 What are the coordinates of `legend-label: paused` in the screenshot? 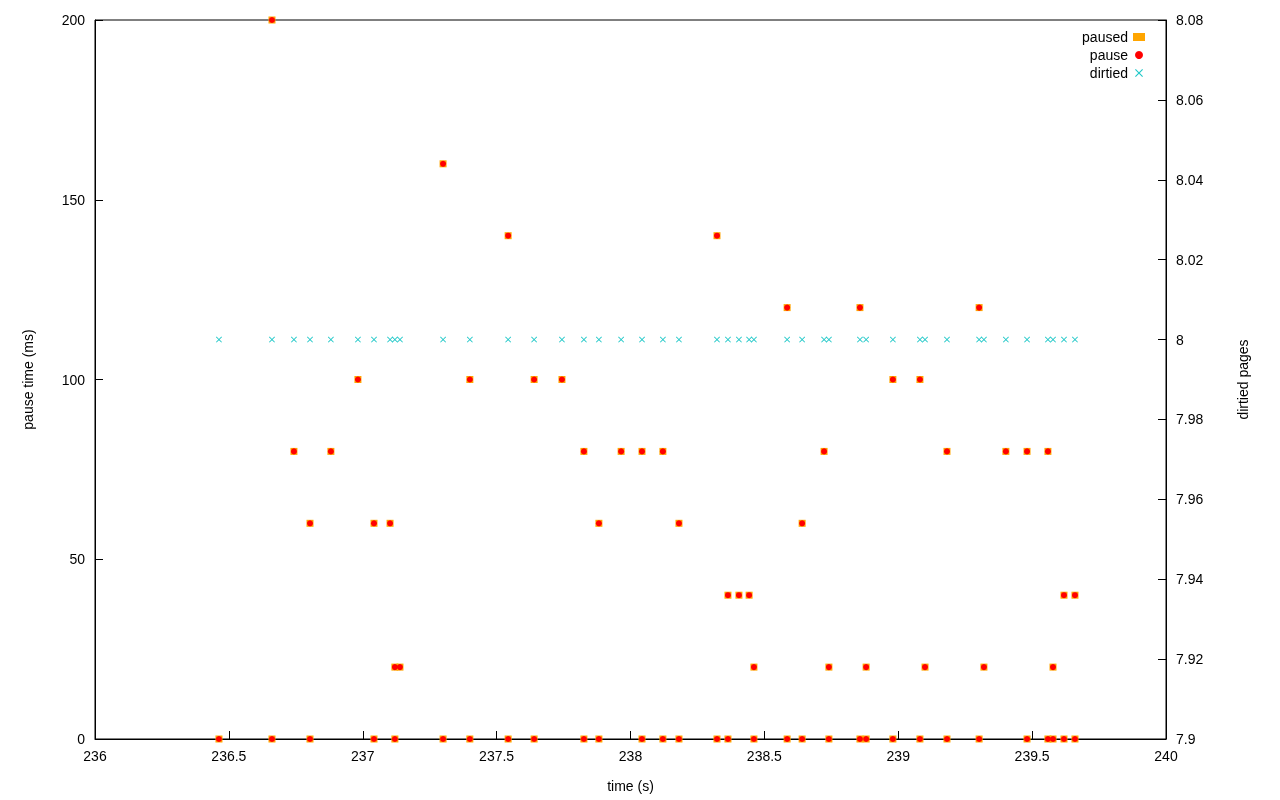 It's located at (1105, 37).